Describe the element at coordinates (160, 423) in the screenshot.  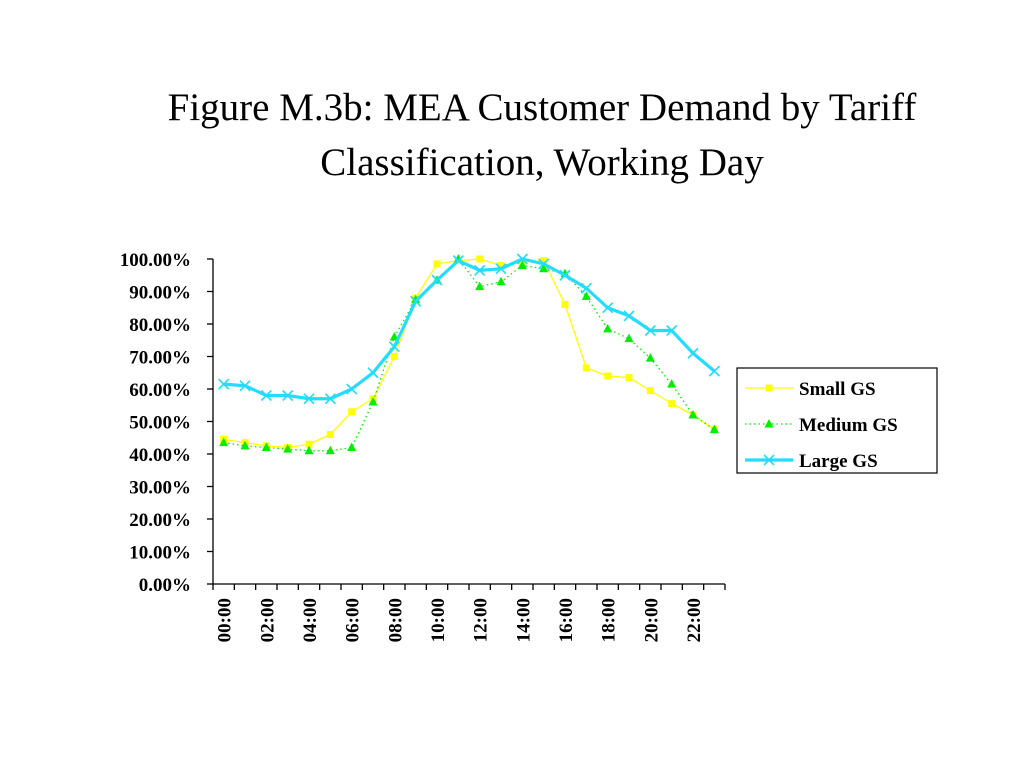
I see `y-tick-label: 50.00%` at that location.